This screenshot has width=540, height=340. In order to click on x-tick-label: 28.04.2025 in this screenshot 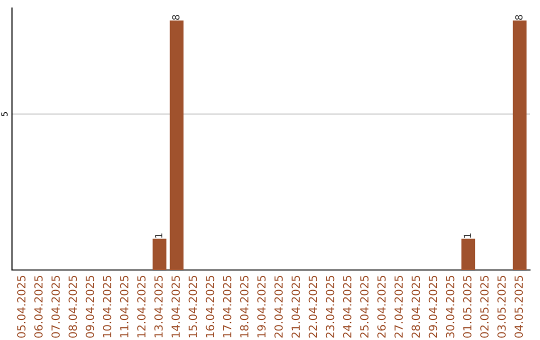, I will do `click(416, 307)`.